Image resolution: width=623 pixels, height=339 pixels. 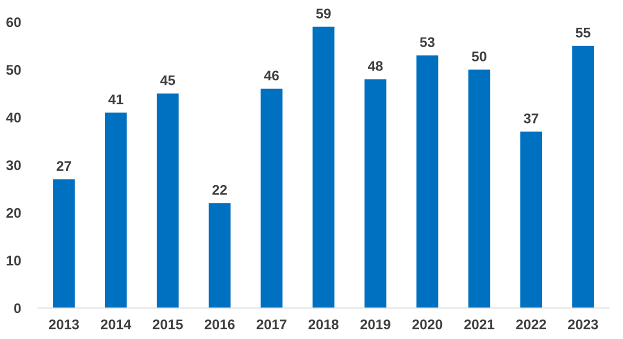 What do you see at coordinates (375, 66) in the screenshot?
I see `data-label: 48` at bounding box center [375, 66].